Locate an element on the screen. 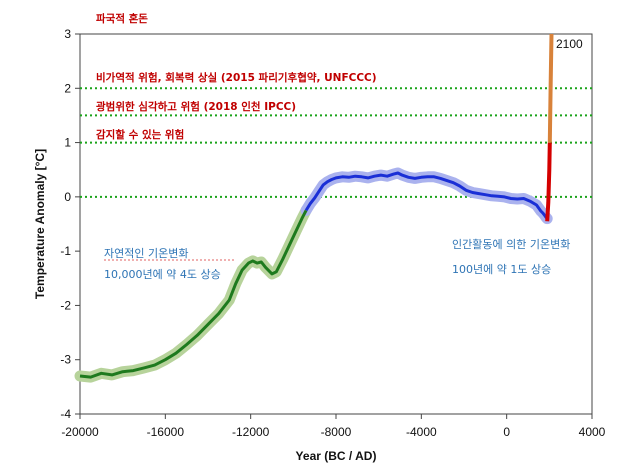 Image resolution: width=628 pixels, height=475 pixels. annotation-2-degree: 비가역적 위험, 회복력 상실 (2015 파리기후협약, UNFCCC) is located at coordinates (236, 77).